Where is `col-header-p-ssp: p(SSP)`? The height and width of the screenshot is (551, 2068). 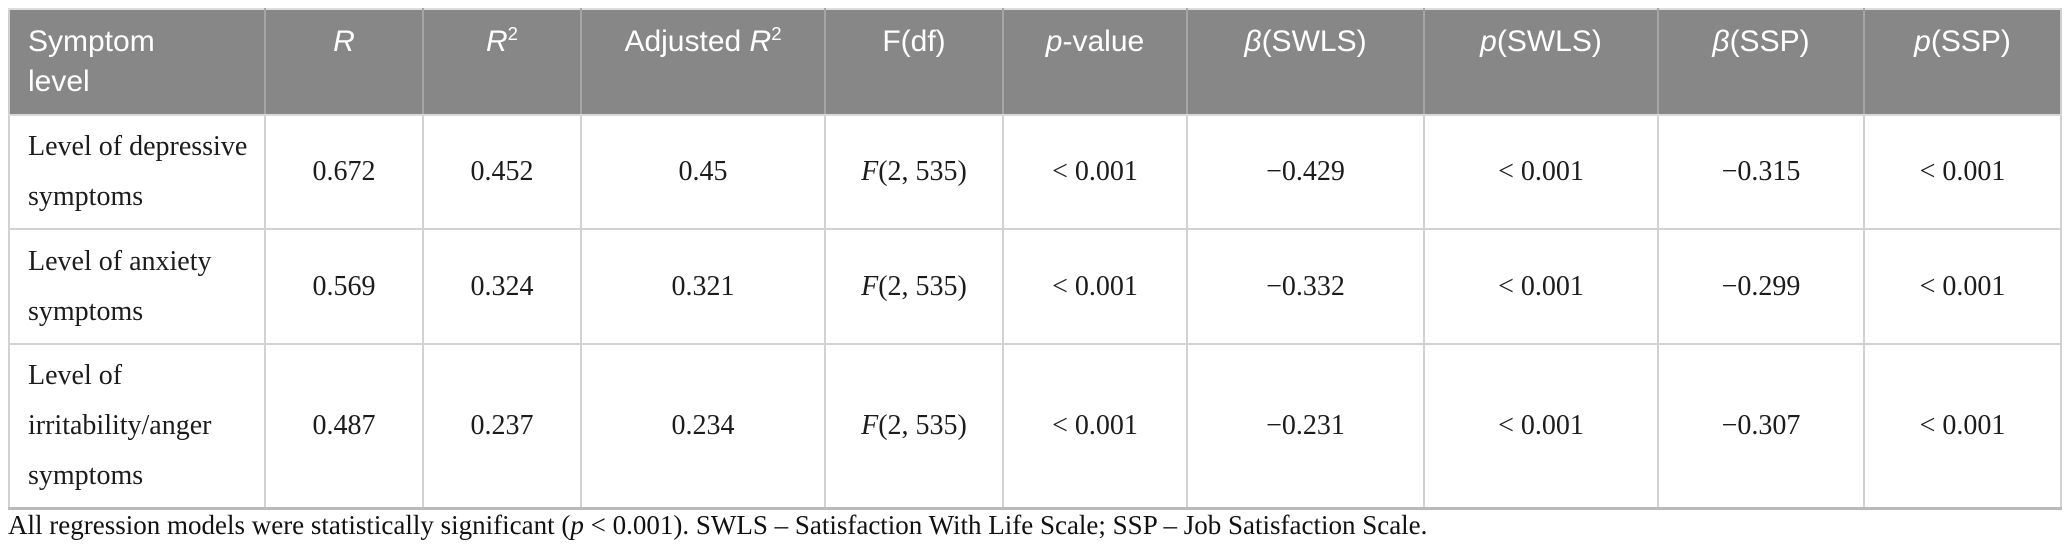
col-header-p-ssp: p(SSP) is located at coordinates (1962, 62).